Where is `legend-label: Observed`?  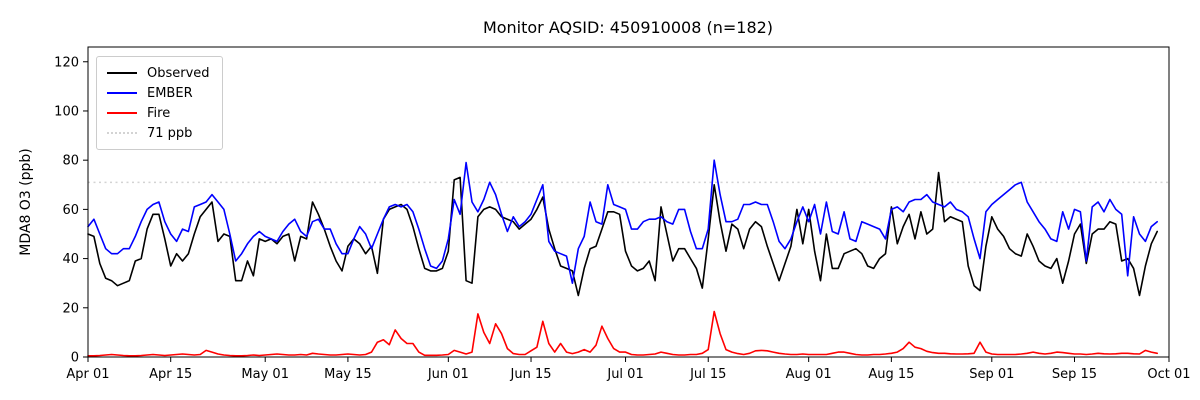
legend-label: Observed is located at coordinates (178, 73).